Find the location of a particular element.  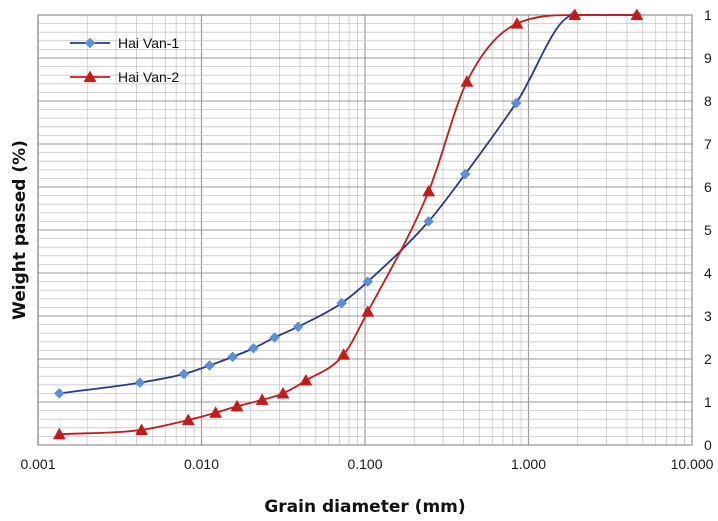

legend-hai-van-1-point is located at coordinates (90, 43).